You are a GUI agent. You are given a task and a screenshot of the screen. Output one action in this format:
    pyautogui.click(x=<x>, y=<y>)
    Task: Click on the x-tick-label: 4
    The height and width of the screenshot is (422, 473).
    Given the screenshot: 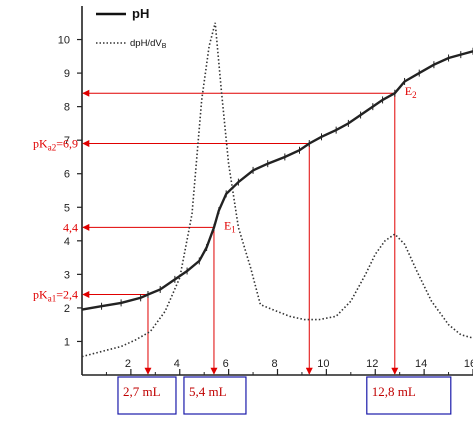 What is the action you would take?
    pyautogui.click(x=177, y=364)
    